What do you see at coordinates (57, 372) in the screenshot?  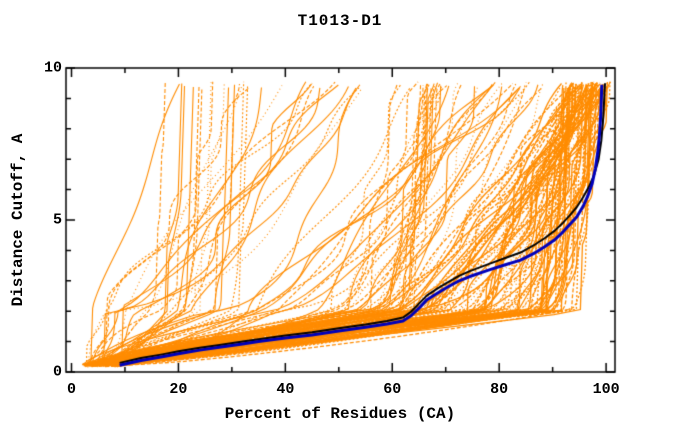 I see `y-tick-label: 0` at bounding box center [57, 372].